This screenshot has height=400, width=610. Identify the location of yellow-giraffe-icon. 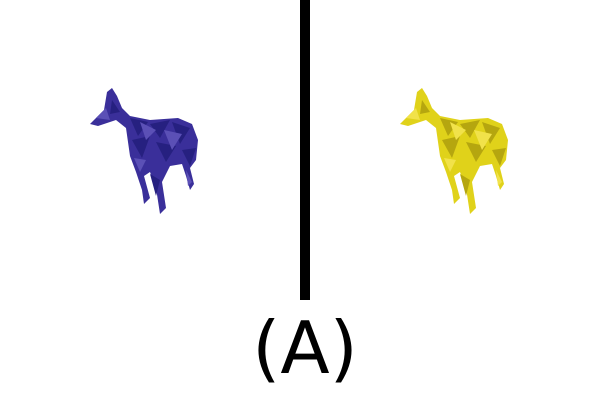
(454, 151).